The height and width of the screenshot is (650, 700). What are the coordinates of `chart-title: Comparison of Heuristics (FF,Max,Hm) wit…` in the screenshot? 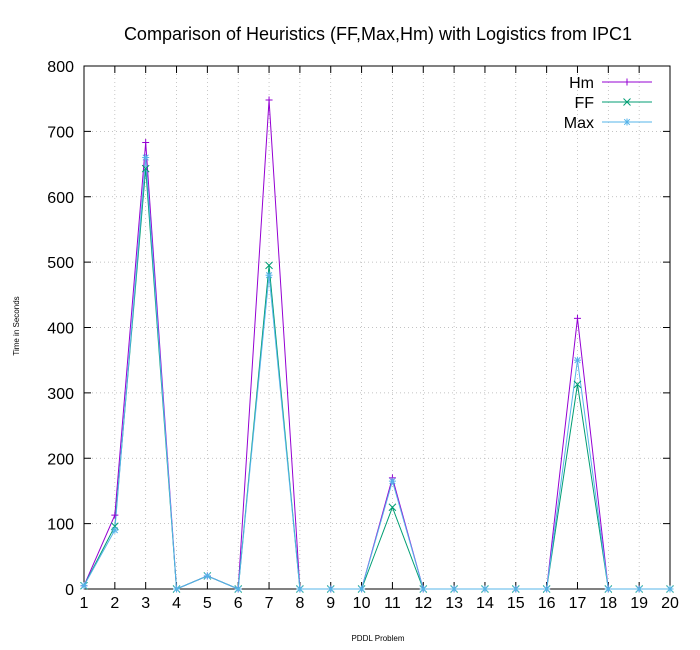 It's located at (378, 34).